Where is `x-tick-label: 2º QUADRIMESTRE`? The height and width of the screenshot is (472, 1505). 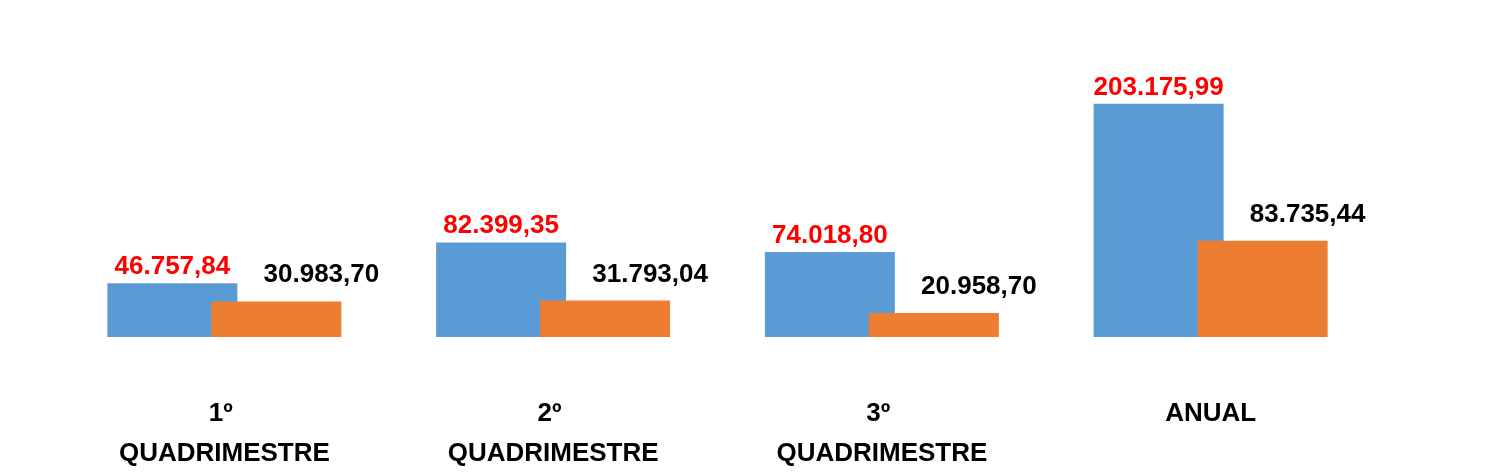
x-tick-label: 2º QUADRIMESTRE is located at coordinates (553, 432).